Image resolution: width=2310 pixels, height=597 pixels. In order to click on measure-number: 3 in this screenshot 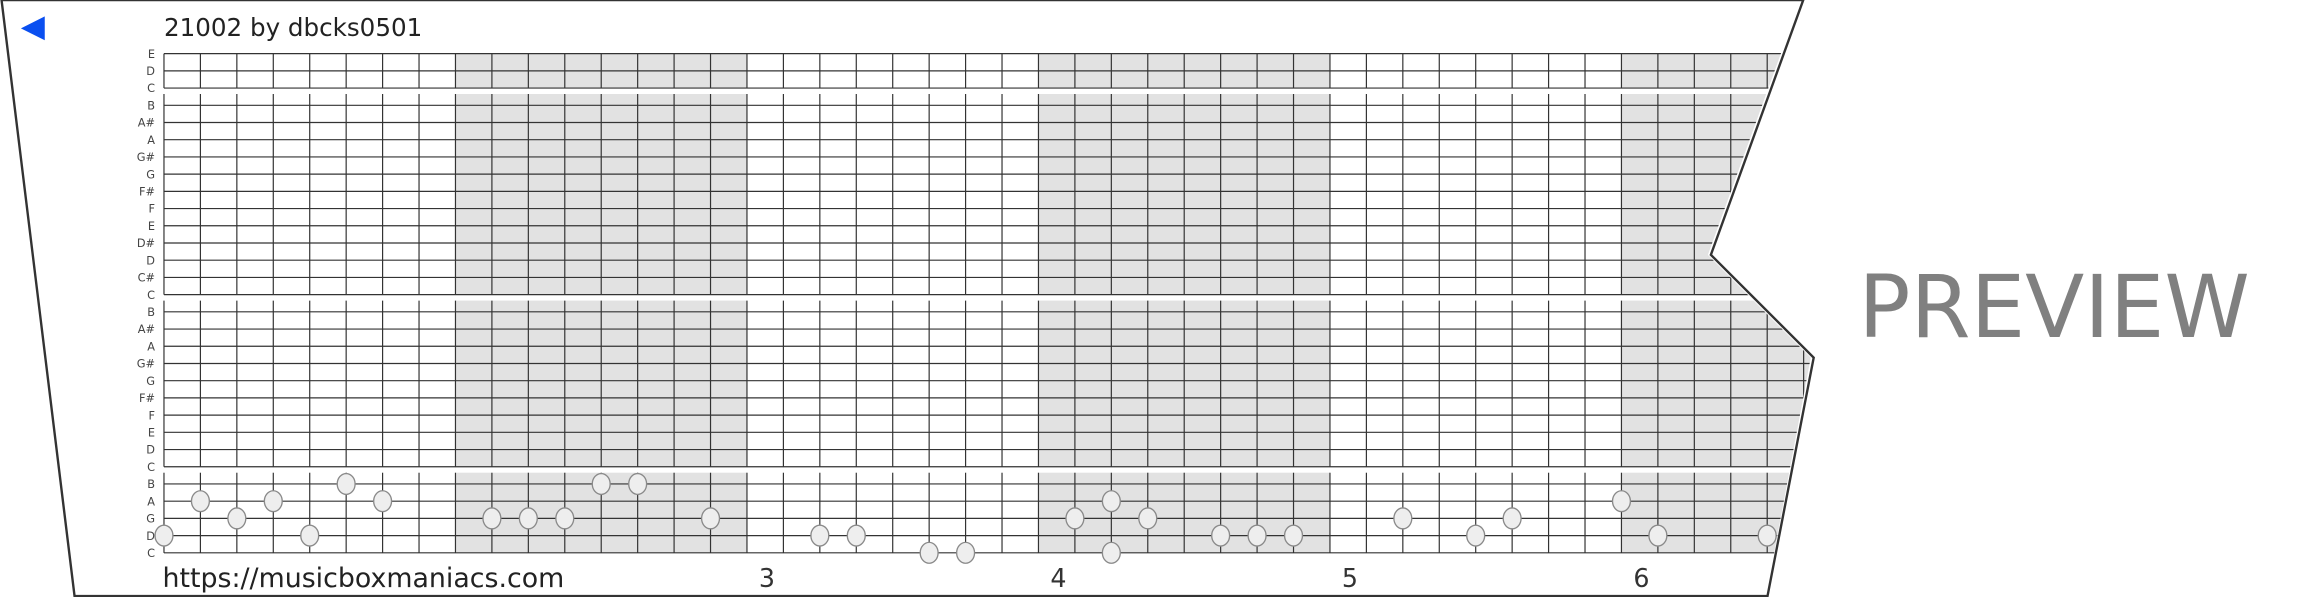, I will do `click(767, 578)`.